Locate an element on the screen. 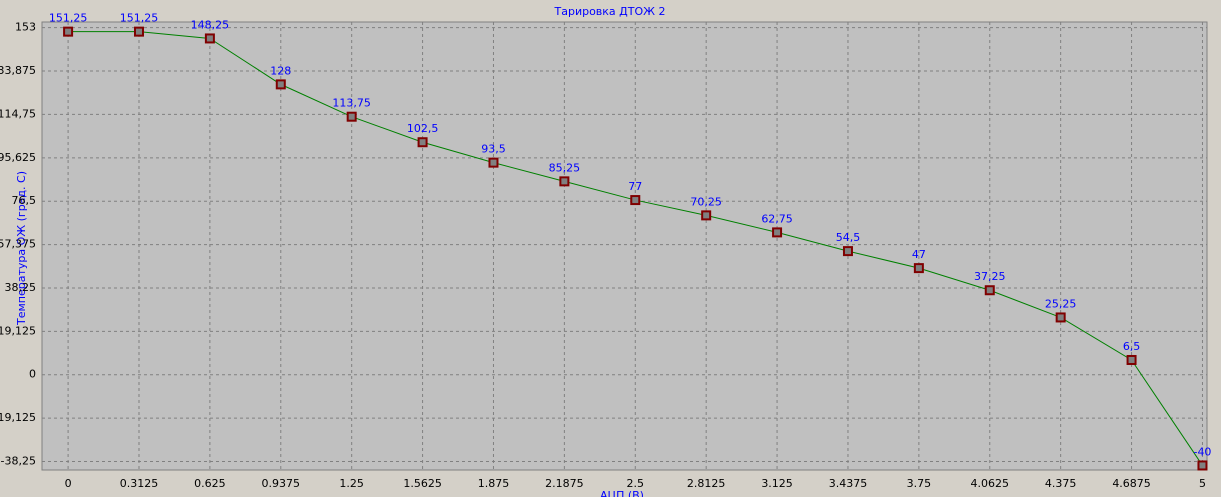 The height and width of the screenshot is (497, 1221). data-label: 102,5 is located at coordinates (423, 128).